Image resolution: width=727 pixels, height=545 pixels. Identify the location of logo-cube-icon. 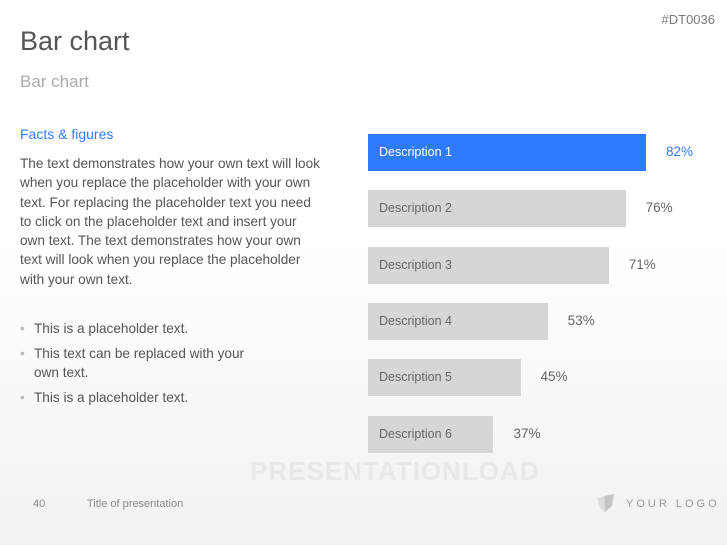
(605, 503).